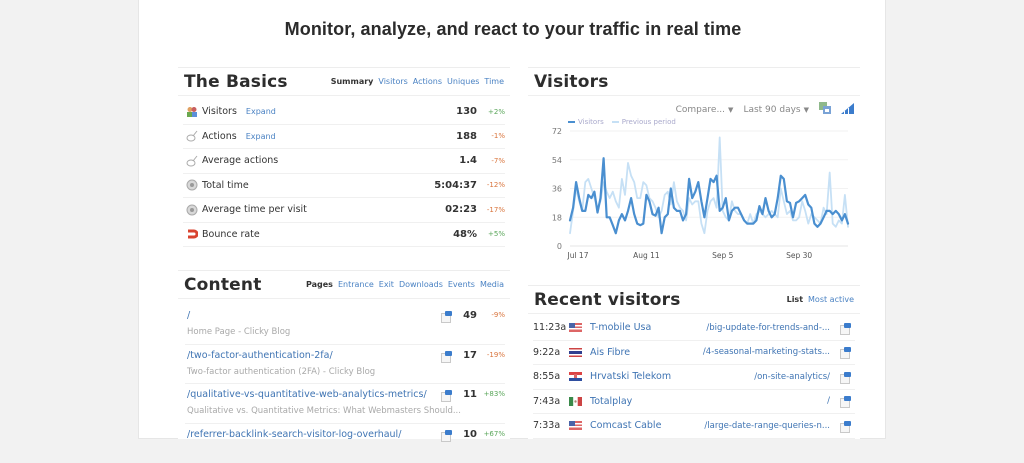  Describe the element at coordinates (551, 401) in the screenshot. I see `visit-time: 7:43a` at that location.